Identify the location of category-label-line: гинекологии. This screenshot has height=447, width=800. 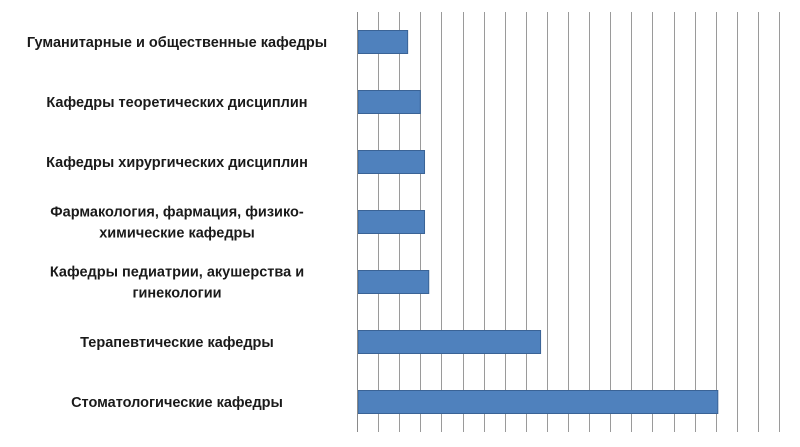
(176, 294).